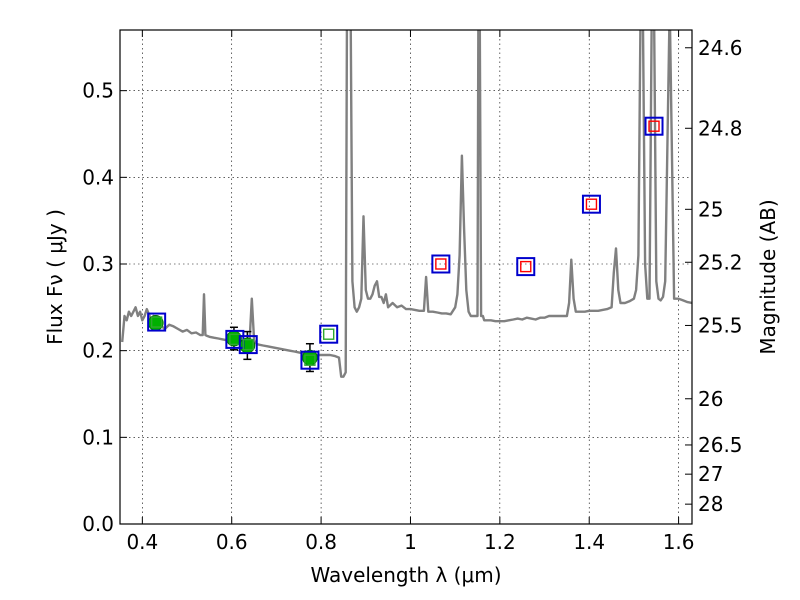  I want to click on y-tick-label: 0.0, so click(98, 524).